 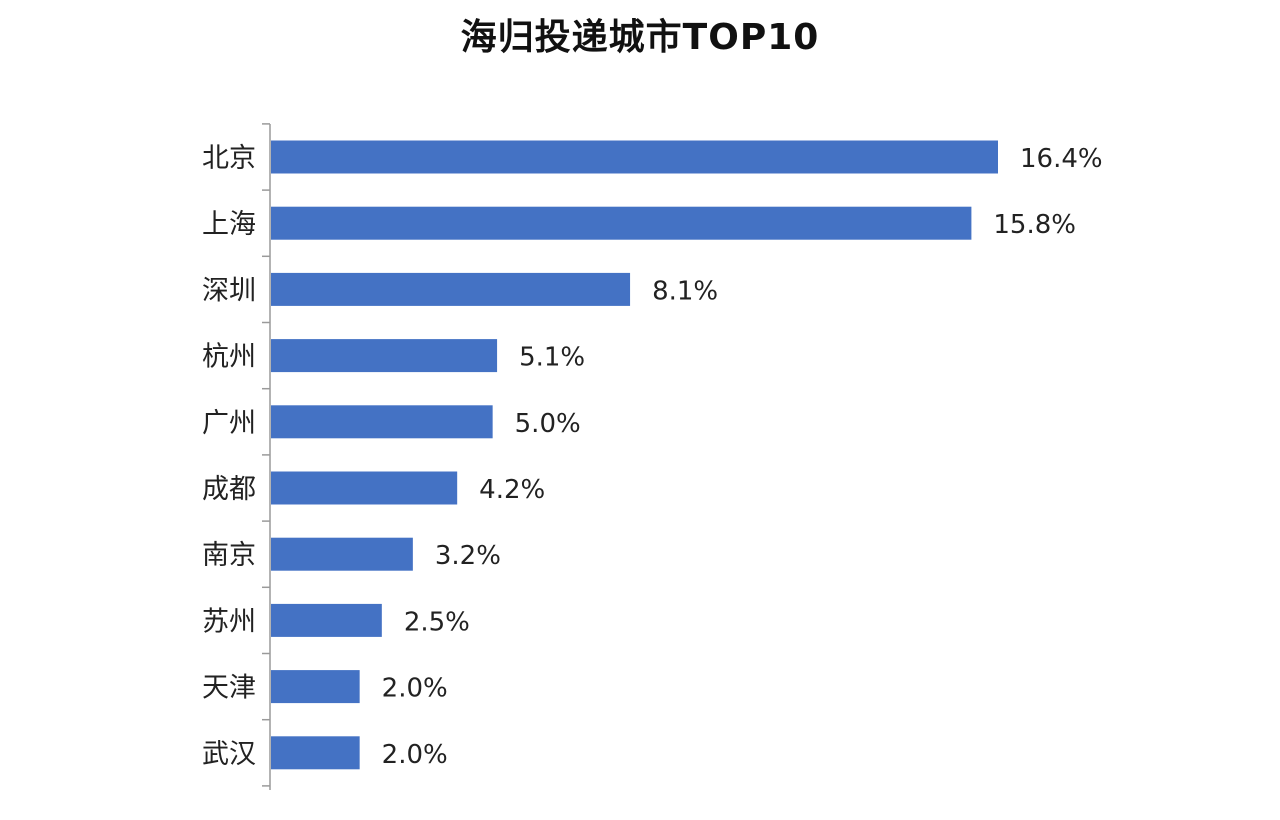 What do you see at coordinates (685, 291) in the screenshot?
I see `data-label: 8.1%` at bounding box center [685, 291].